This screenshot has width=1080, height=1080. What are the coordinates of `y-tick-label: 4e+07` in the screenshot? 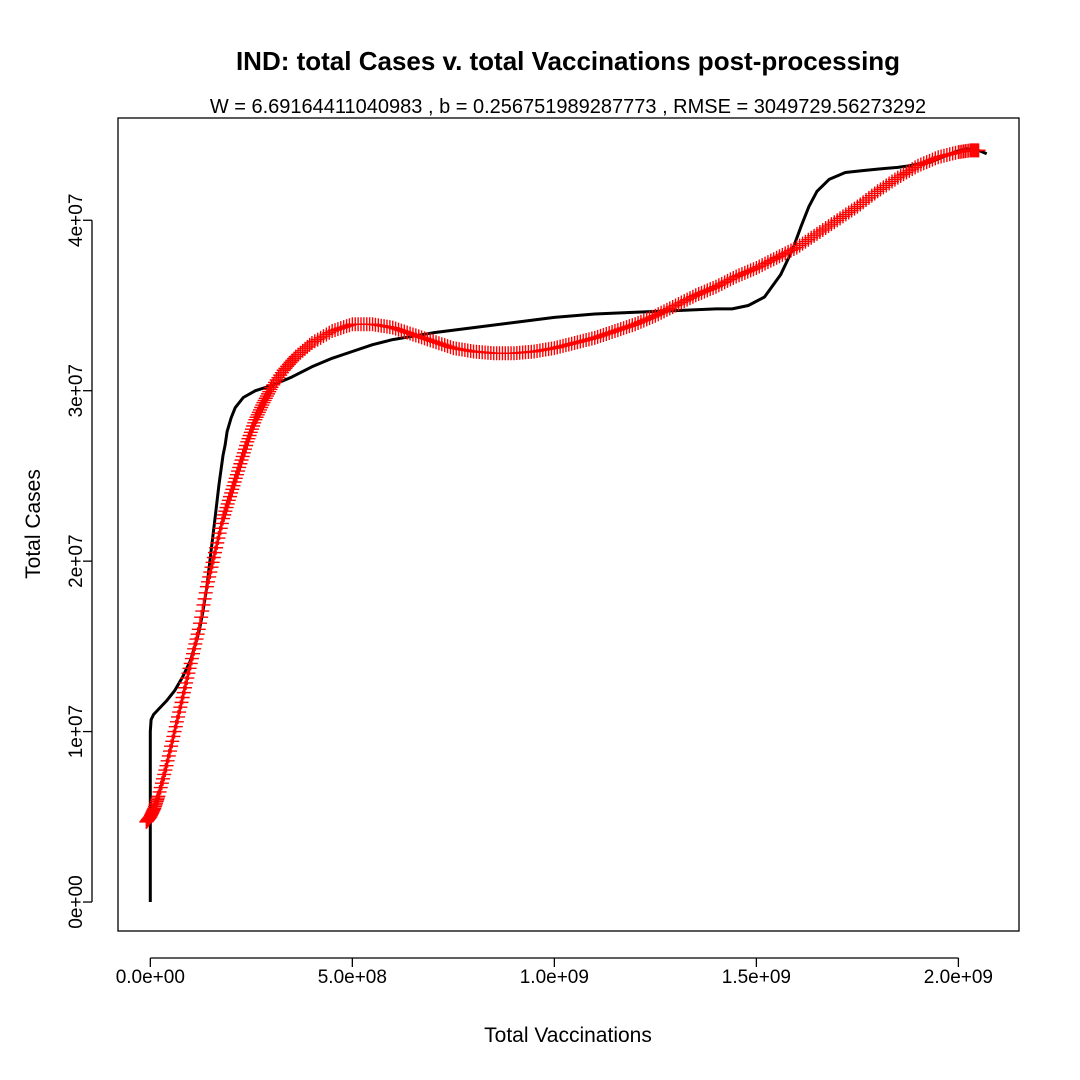 It's located at (76, 220).